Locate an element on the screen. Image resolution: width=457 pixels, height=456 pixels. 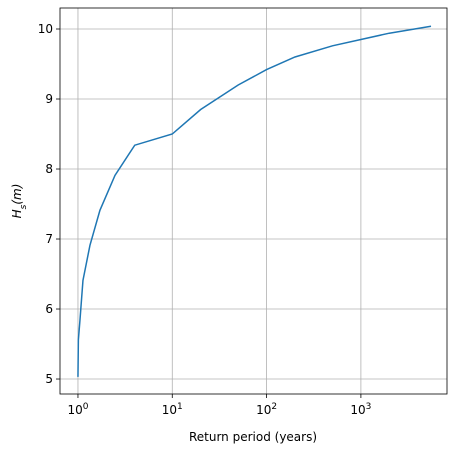
y-tick-label: 8 is located at coordinates (49, 169).